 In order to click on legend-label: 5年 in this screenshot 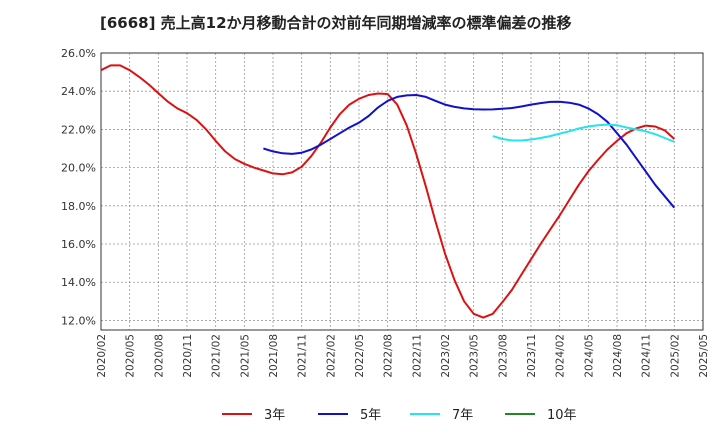, I will do `click(370, 415)`.